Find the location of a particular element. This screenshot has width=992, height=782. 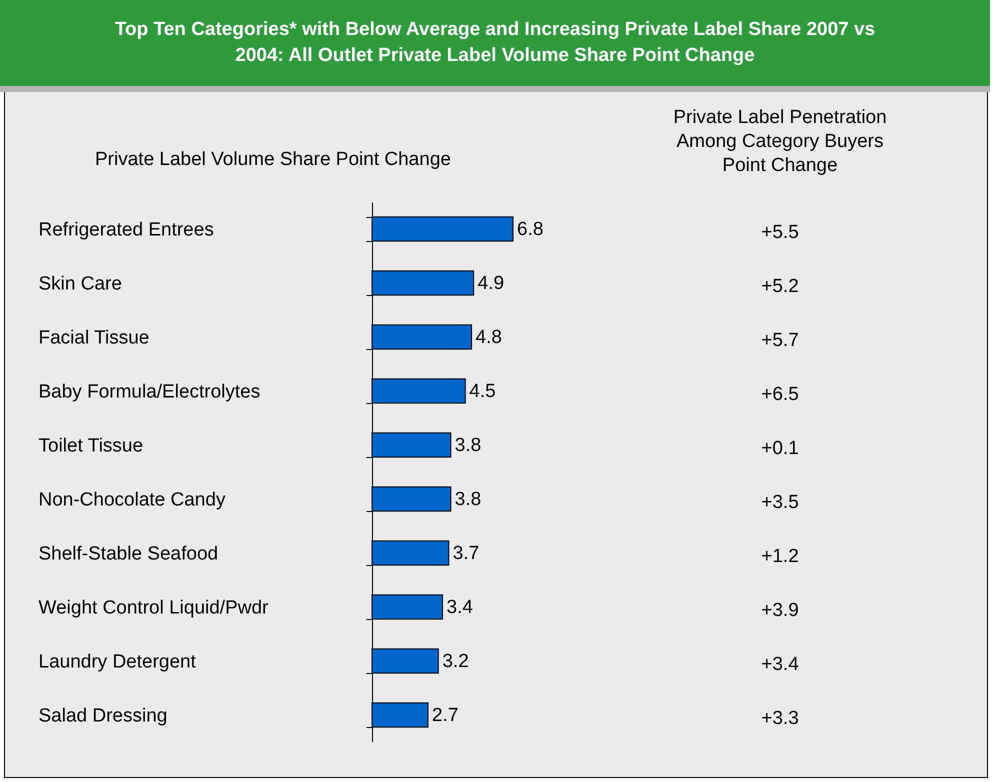

data-label: 4.9 is located at coordinates (491, 283).